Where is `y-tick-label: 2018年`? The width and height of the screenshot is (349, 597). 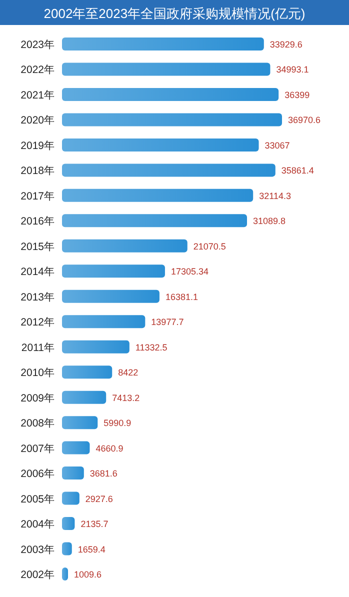
y-tick-label: 2018年 is located at coordinates (37, 171).